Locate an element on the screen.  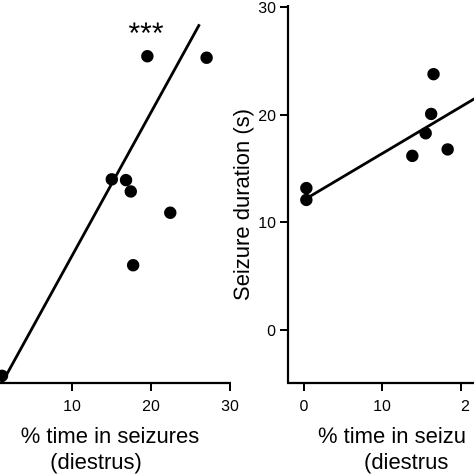
right-plot-marks is located at coordinates (387, 137).